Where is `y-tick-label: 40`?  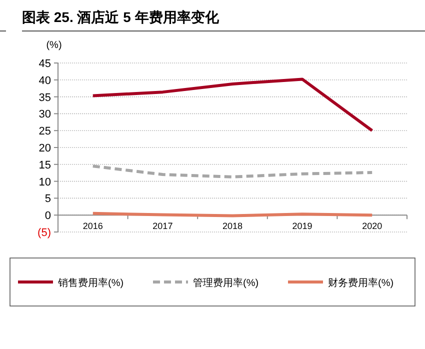
y-tick-label: 40 is located at coordinates (44, 80).